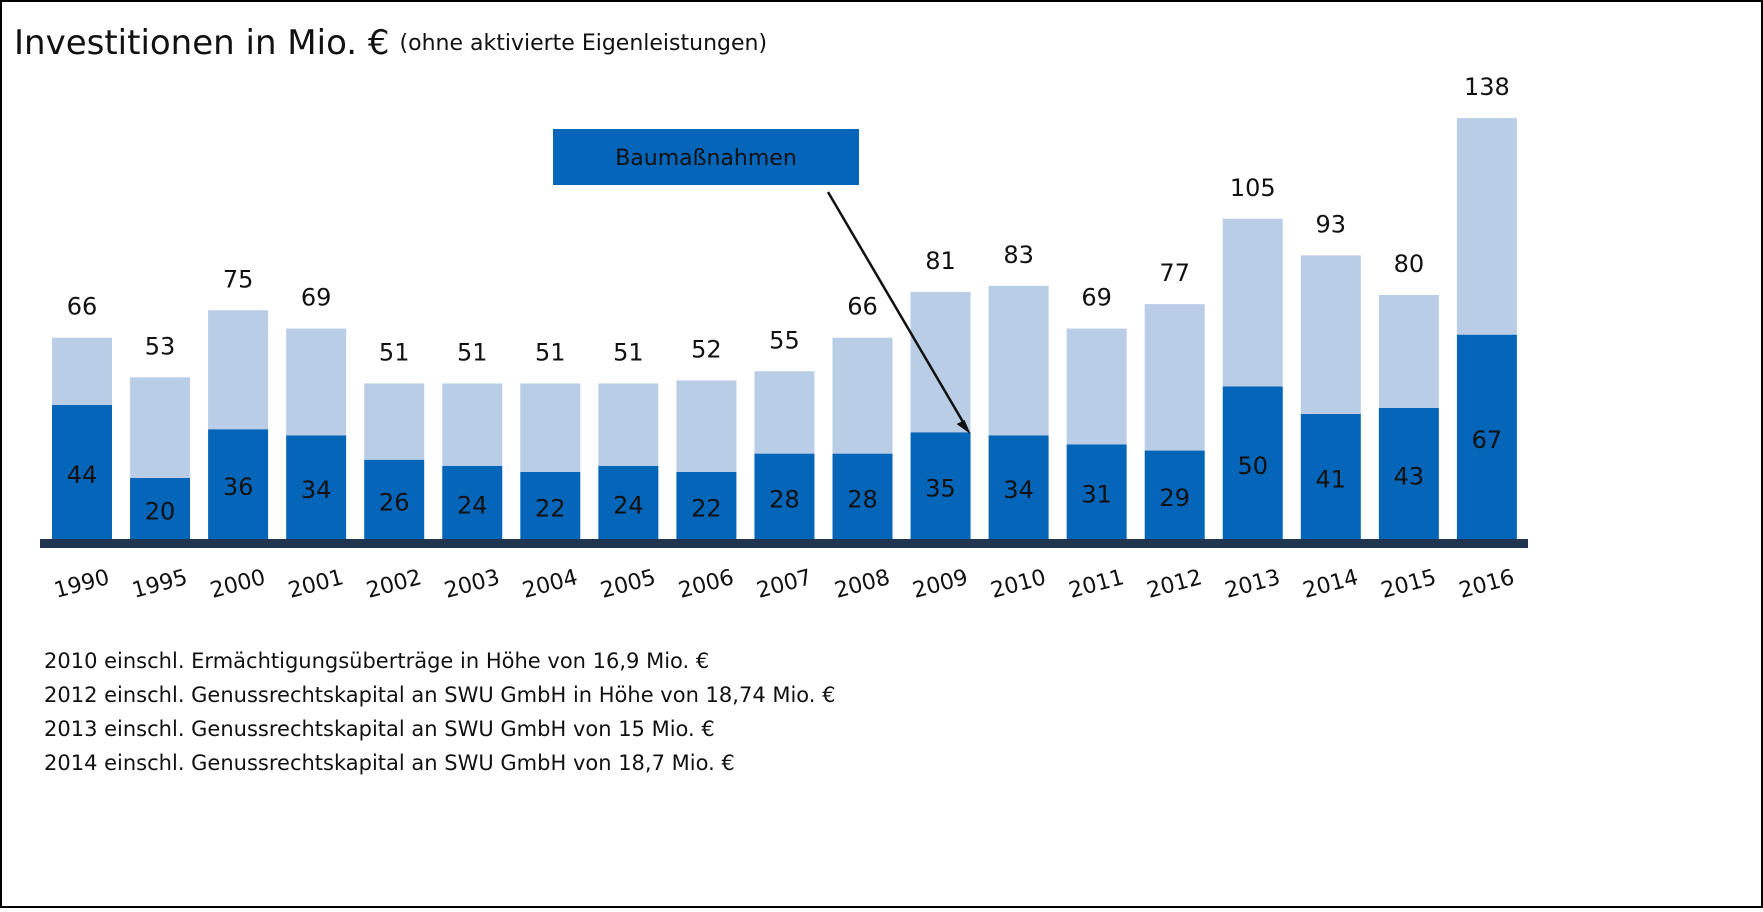  What do you see at coordinates (1409, 264) in the screenshot?
I see `total-label: 80` at bounding box center [1409, 264].